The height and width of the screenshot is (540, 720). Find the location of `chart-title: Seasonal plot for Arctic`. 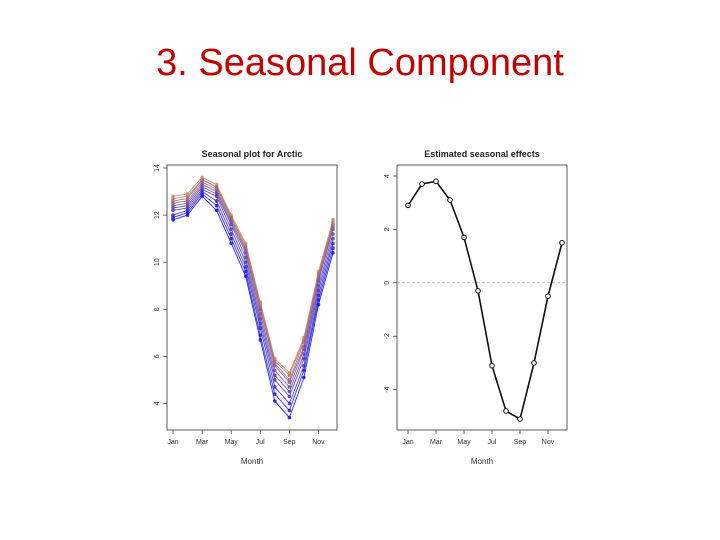

chart-title: Seasonal plot for Arctic is located at coordinates (252, 154).